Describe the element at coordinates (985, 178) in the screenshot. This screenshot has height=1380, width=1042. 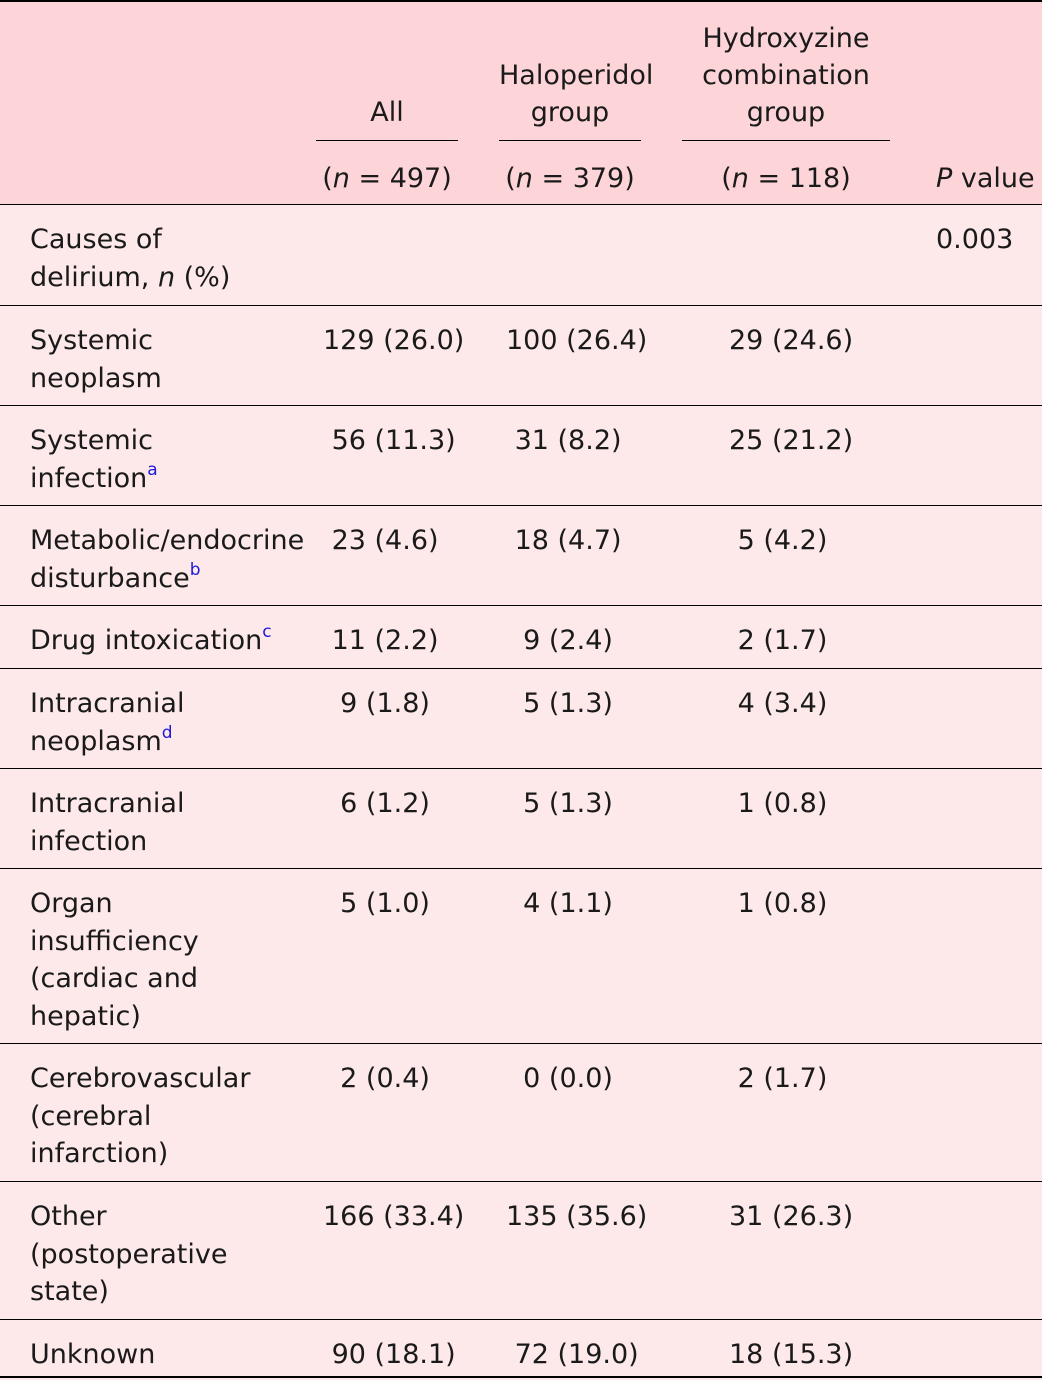
I see `p-value-header: P value` at that location.